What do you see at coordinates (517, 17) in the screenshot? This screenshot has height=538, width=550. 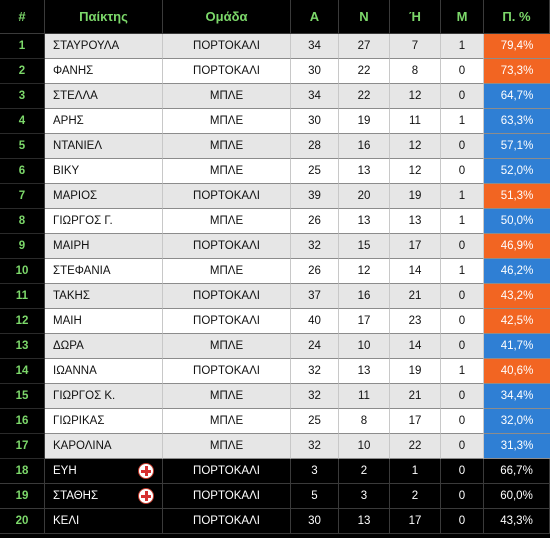 I see `header-win-percentage: Π. %` at bounding box center [517, 17].